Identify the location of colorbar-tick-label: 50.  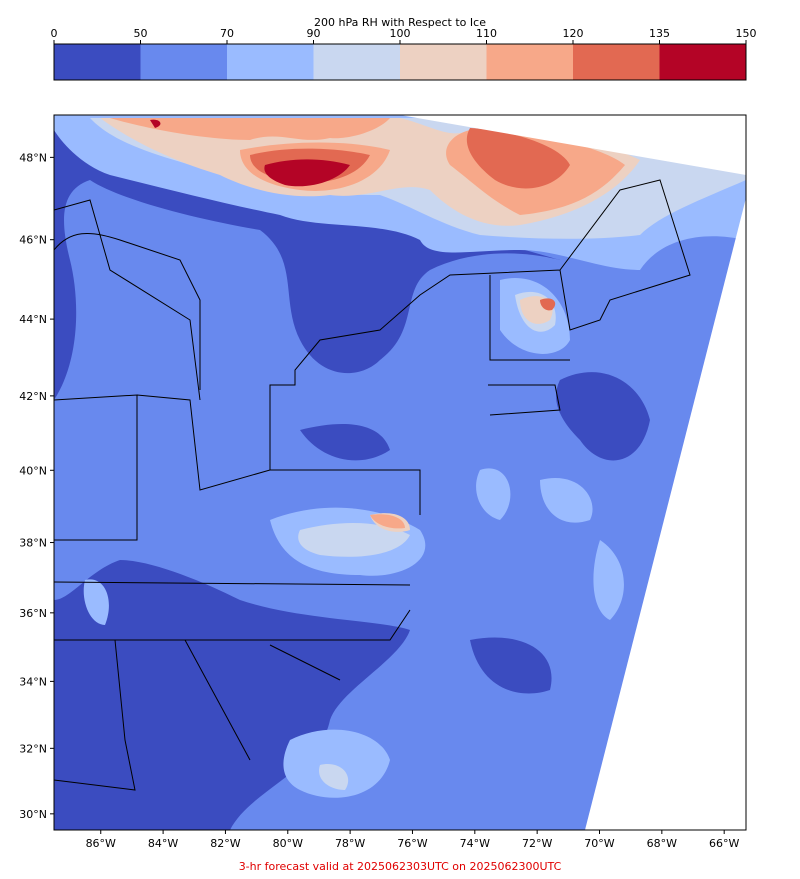
(141, 33).